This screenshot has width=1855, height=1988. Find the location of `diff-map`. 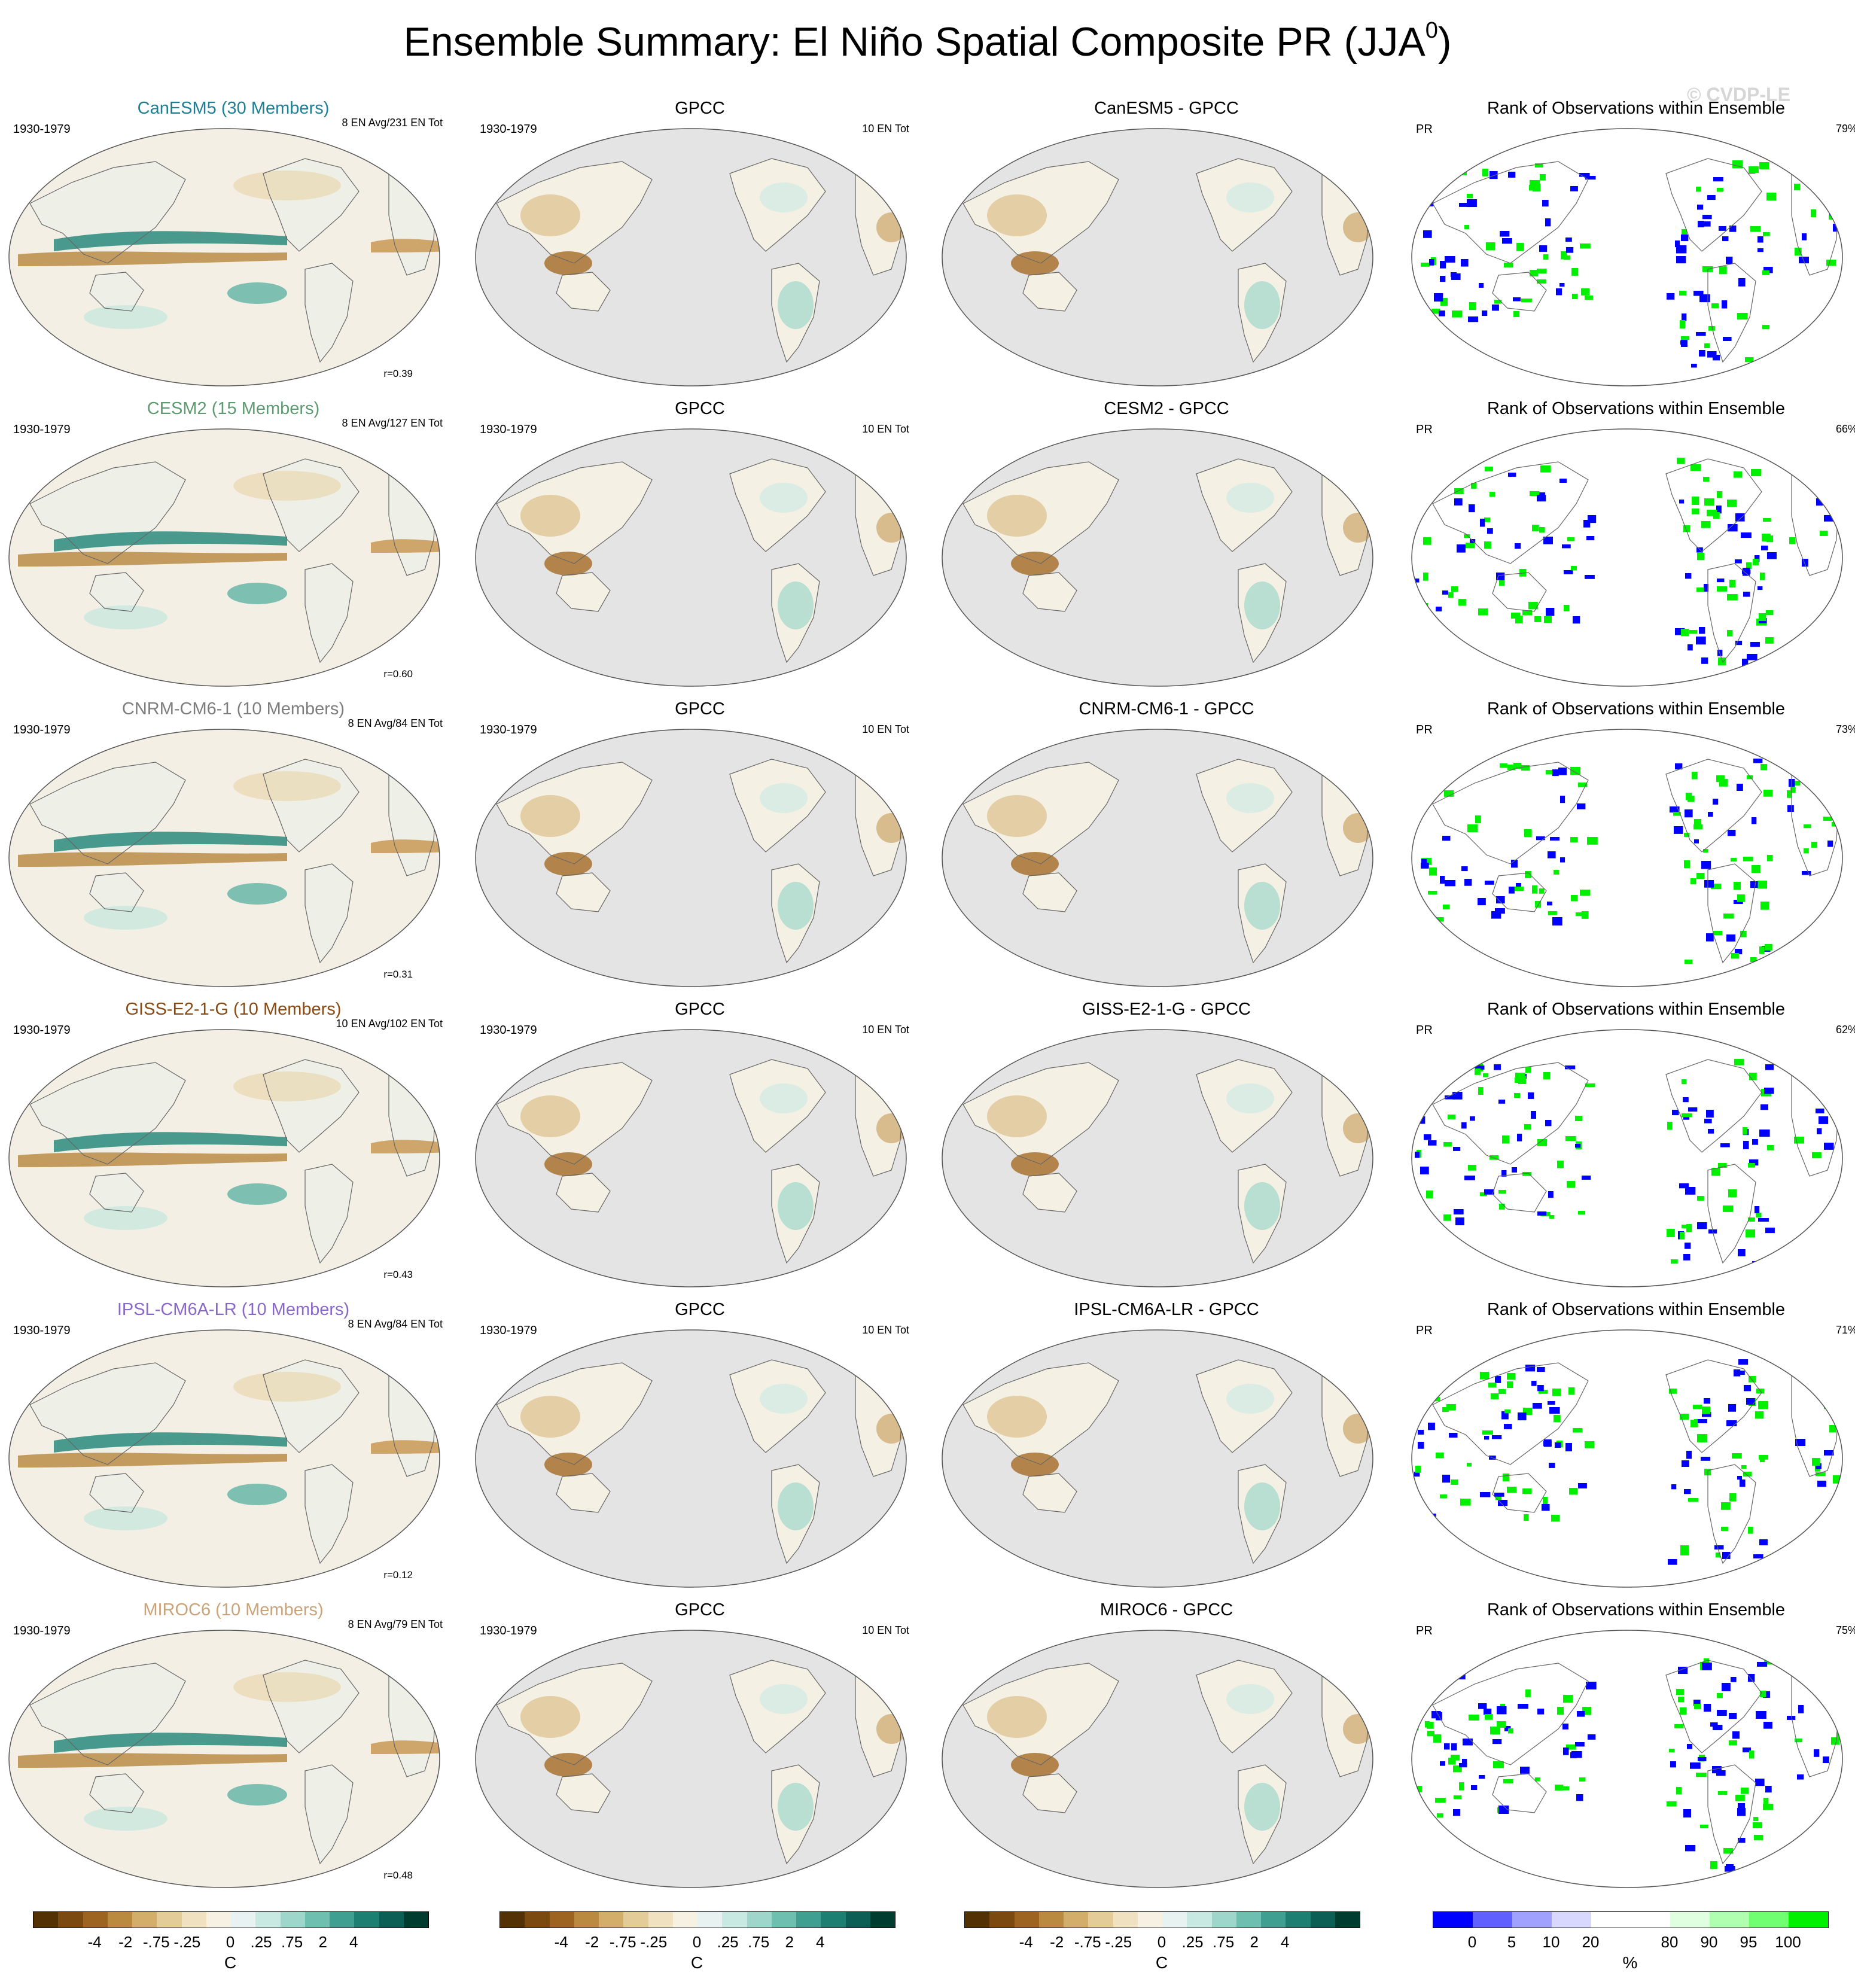

diff-map is located at coordinates (1157, 1158).